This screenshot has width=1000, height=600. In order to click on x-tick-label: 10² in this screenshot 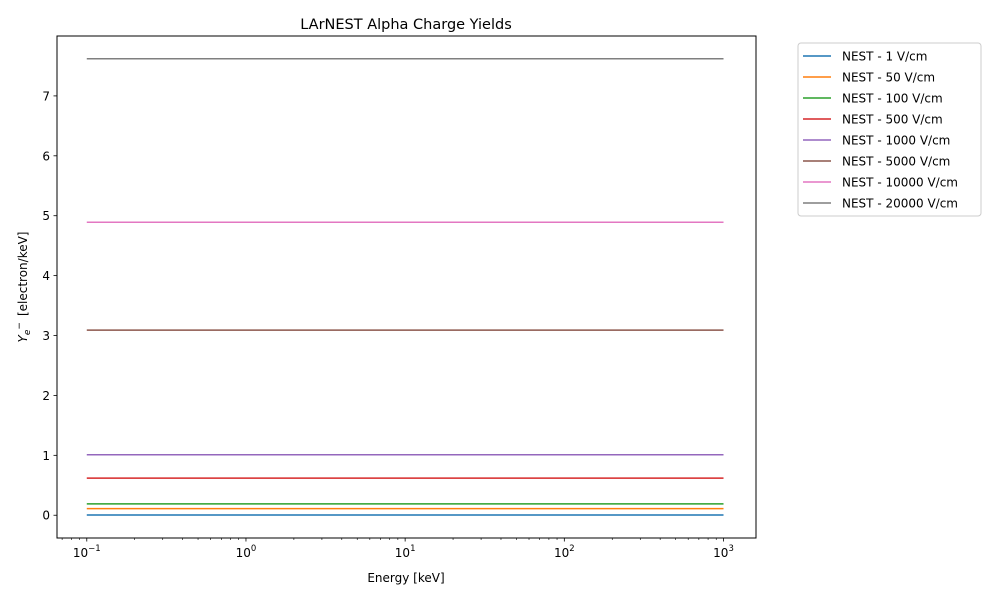, I will do `click(564, 552)`.